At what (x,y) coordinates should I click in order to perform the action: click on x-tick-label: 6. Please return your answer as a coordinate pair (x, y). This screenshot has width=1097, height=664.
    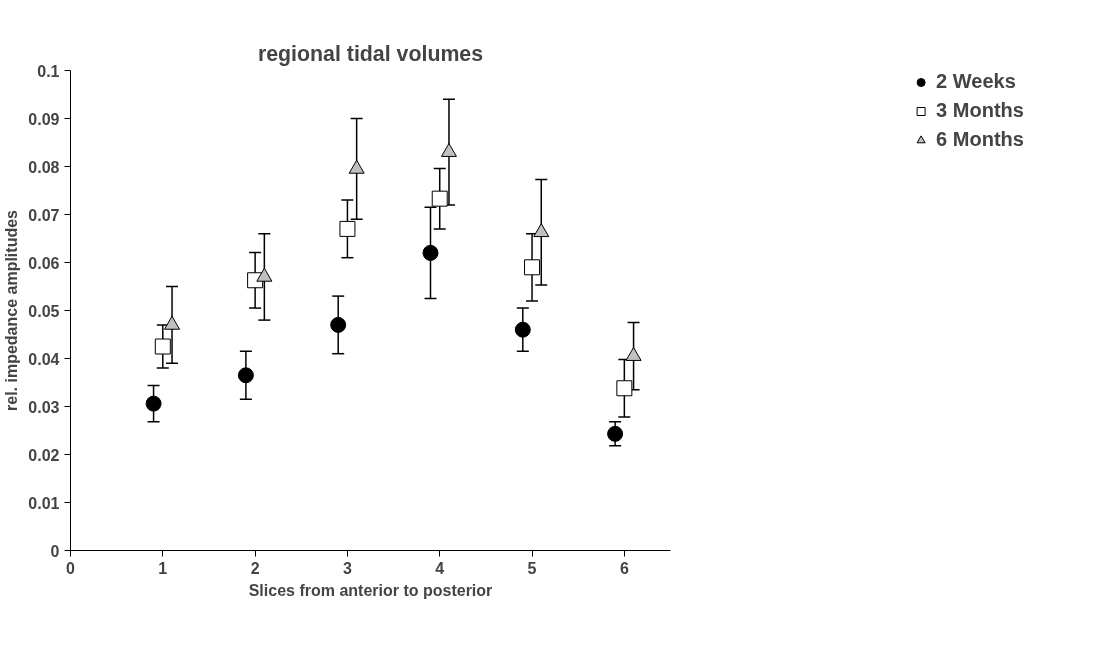
    Looking at the image, I should click on (624, 568).